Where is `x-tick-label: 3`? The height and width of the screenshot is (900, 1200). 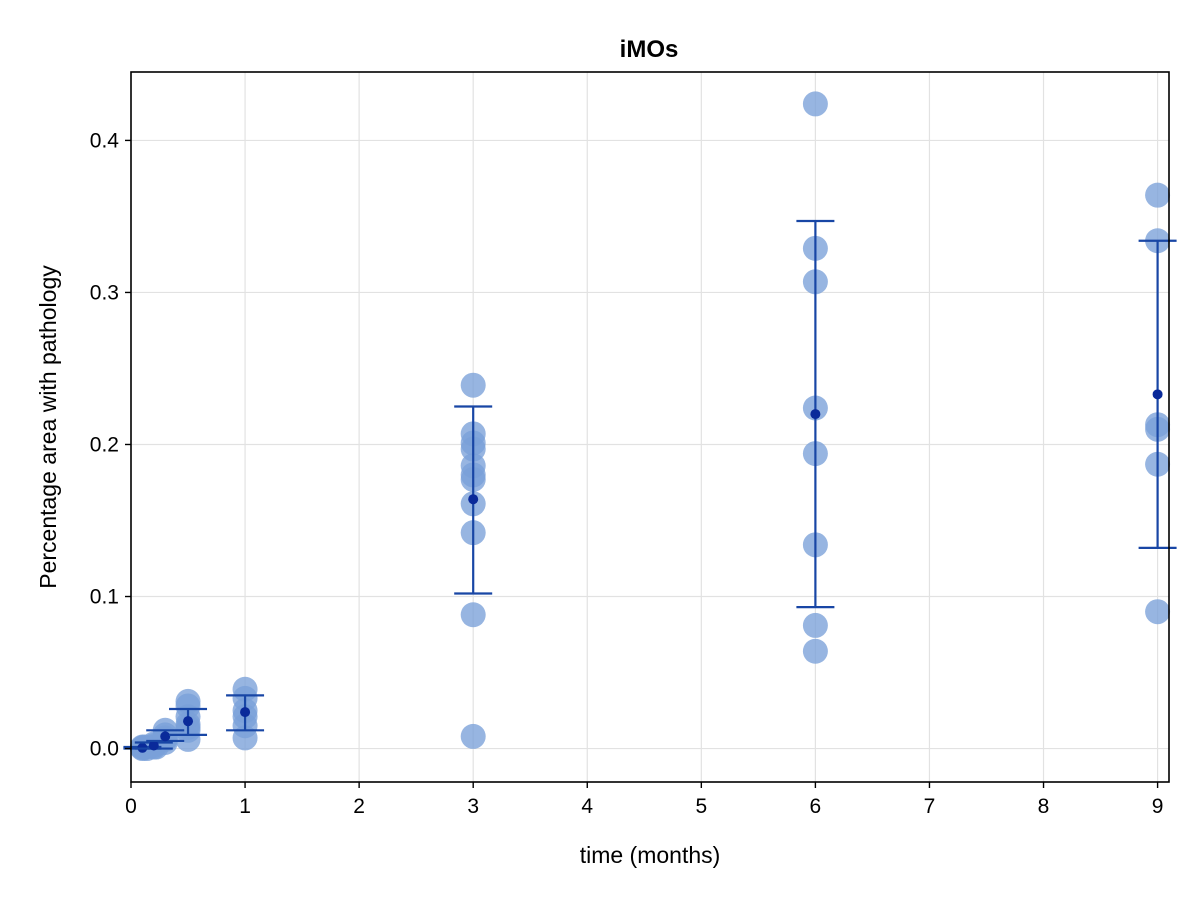
x-tick-label: 3 is located at coordinates (473, 806).